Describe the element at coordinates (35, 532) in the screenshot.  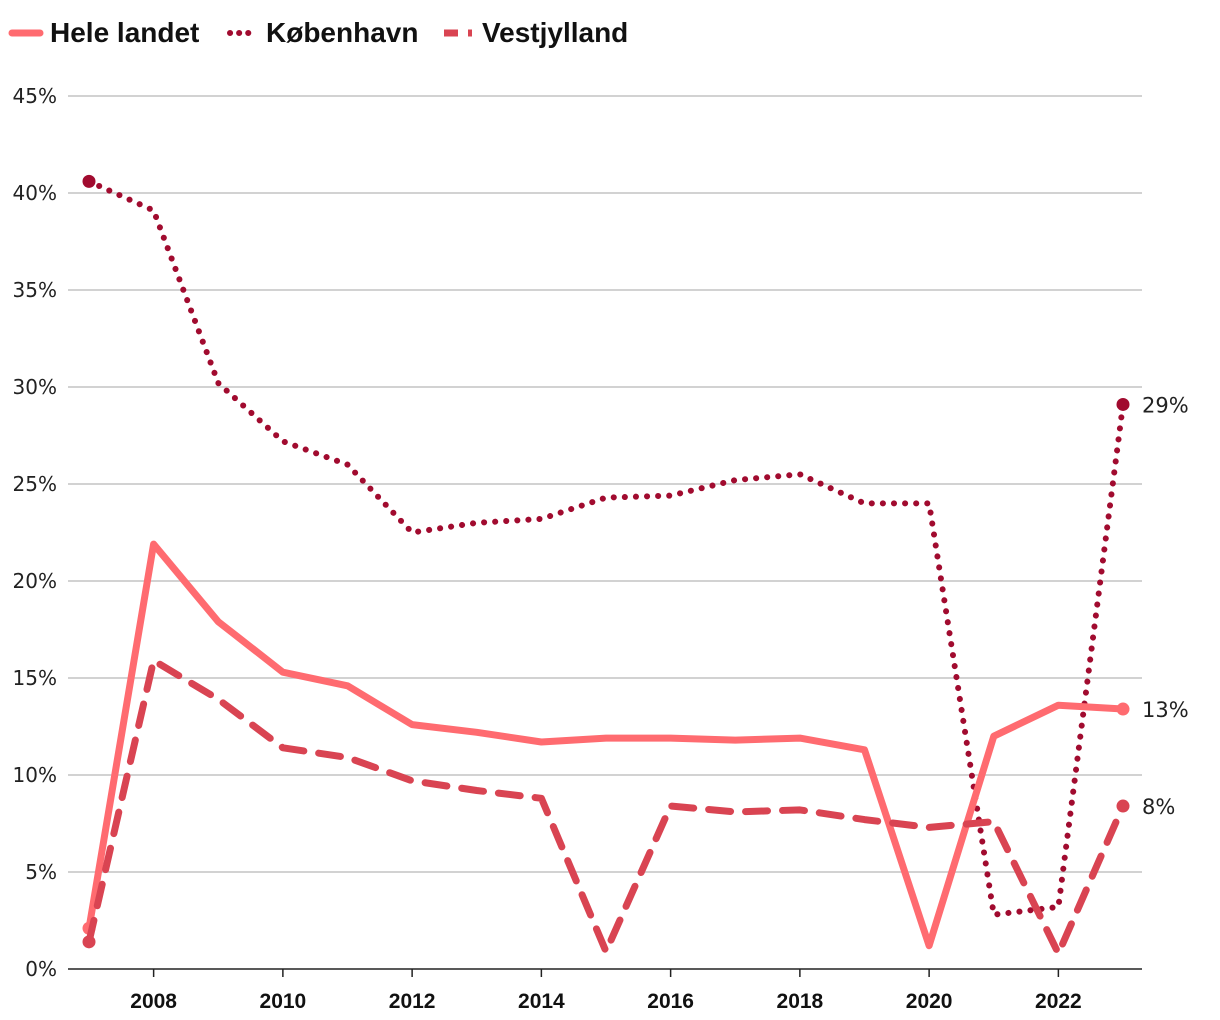
I see `y-axis-tick-labels: 0% 5% 10% 15% 20% 25% 30% 35% 40% 45%` at that location.